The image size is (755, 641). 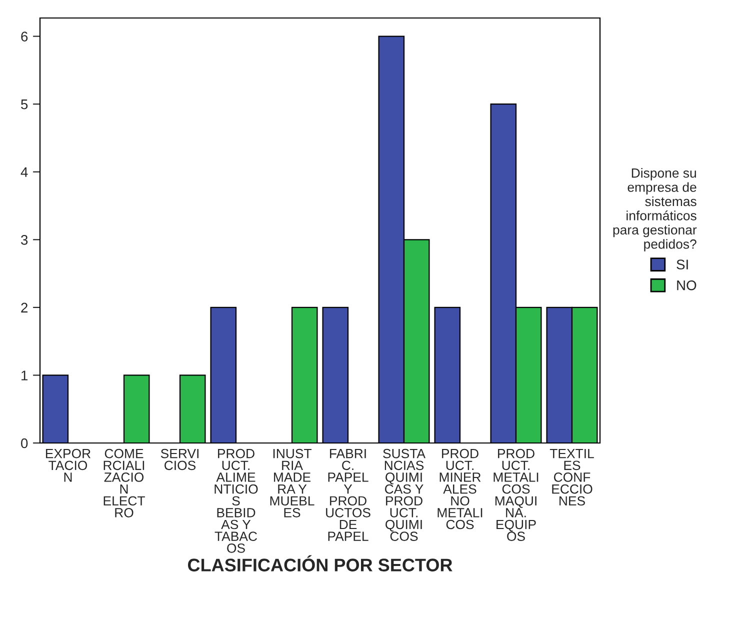 I want to click on x-tick-label: TEXTIL ES CONF ECCIO NES, so click(x=572, y=477).